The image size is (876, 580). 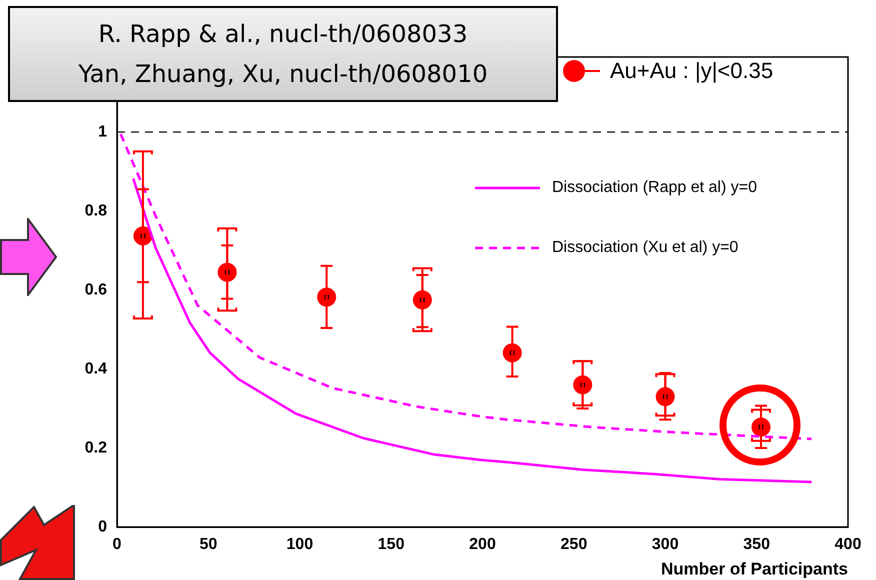 What do you see at coordinates (665, 545) in the screenshot?
I see `x-tick-label: 300` at bounding box center [665, 545].